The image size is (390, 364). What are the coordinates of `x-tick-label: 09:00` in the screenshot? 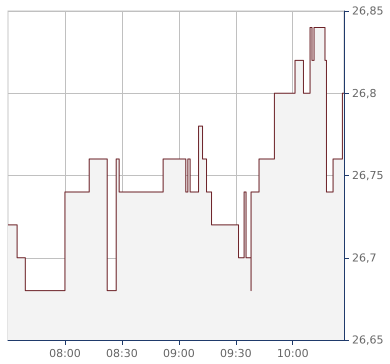 It's located at (178, 353).